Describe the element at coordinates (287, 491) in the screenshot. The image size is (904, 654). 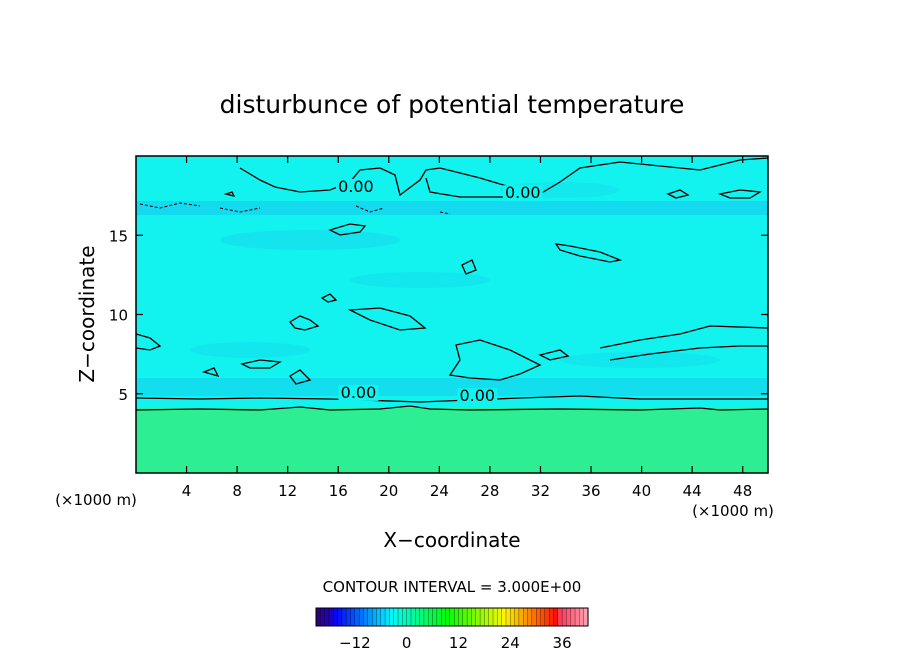
I see `x-tick-label: 12` at that location.